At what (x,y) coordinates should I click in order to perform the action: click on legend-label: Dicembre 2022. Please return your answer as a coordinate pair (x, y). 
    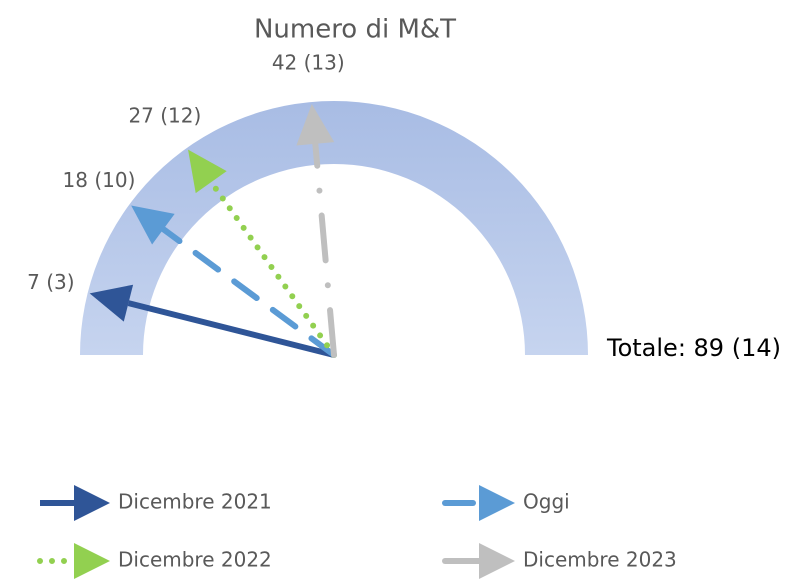
    Looking at the image, I should click on (195, 560).